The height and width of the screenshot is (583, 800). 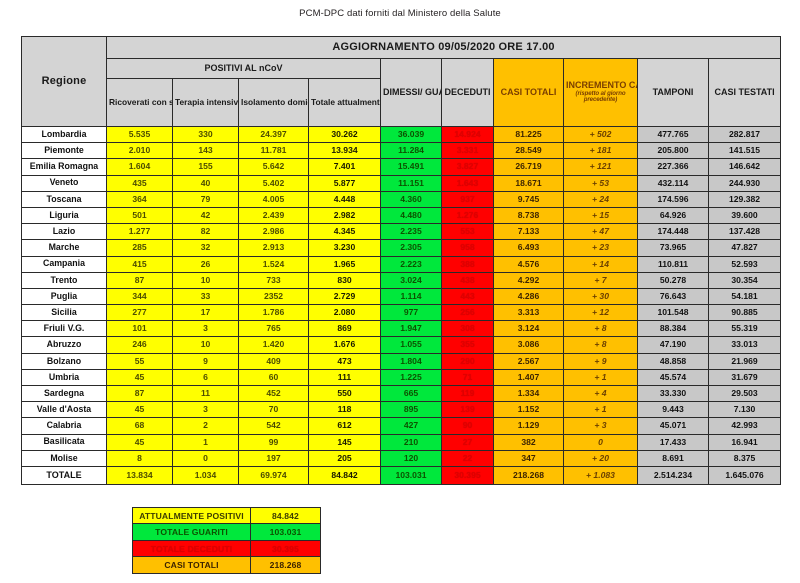 I want to click on cell-casi-testati: 42.993, so click(x=744, y=426).